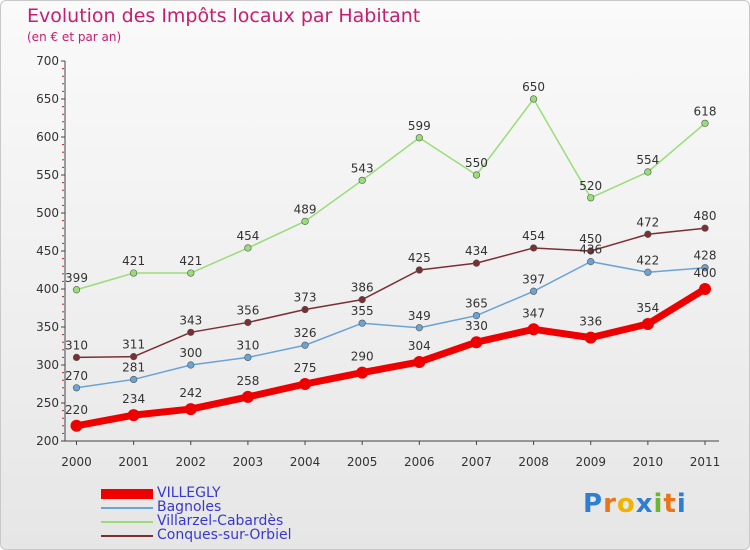 This screenshot has width=750, height=550. I want to click on data-label: 281, so click(133, 367).